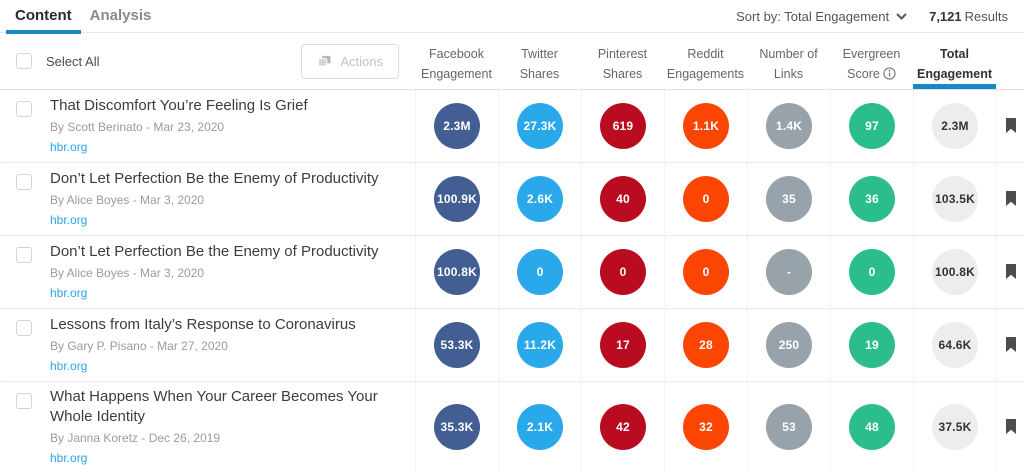 The height and width of the screenshot is (472, 1024). I want to click on column-header-evergreen: Evergreen Score, so click(871, 61).